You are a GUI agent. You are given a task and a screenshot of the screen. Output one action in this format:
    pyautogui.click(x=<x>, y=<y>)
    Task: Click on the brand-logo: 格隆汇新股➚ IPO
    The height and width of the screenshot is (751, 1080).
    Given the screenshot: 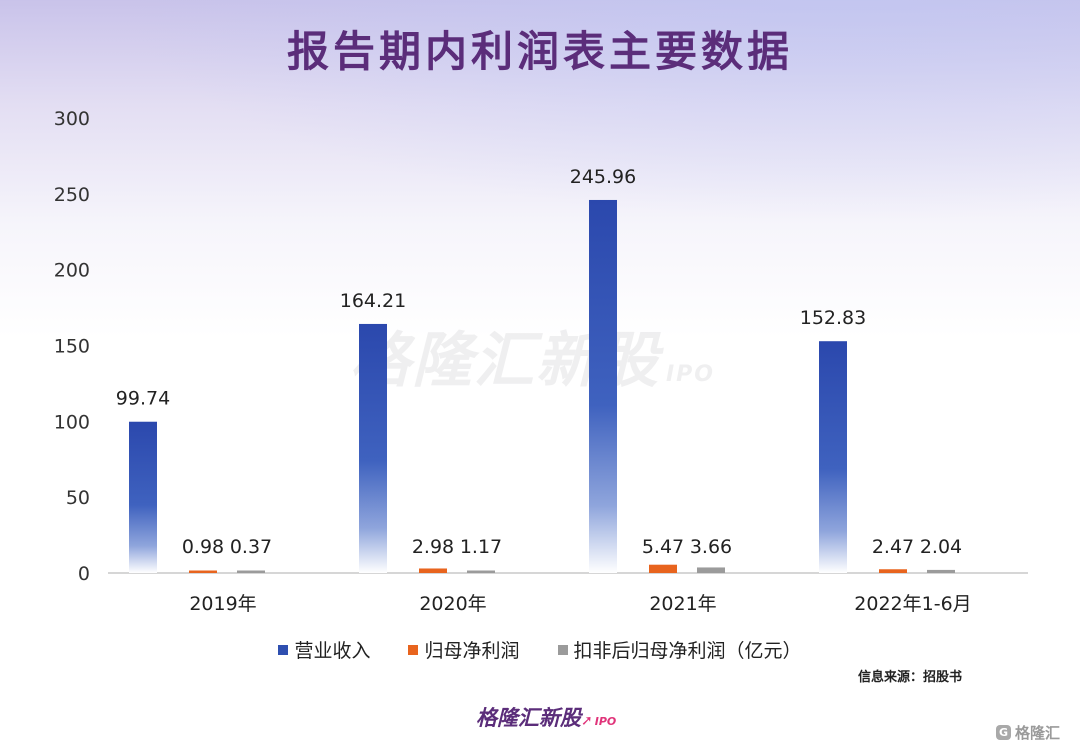 What is the action you would take?
    pyautogui.click(x=546, y=717)
    